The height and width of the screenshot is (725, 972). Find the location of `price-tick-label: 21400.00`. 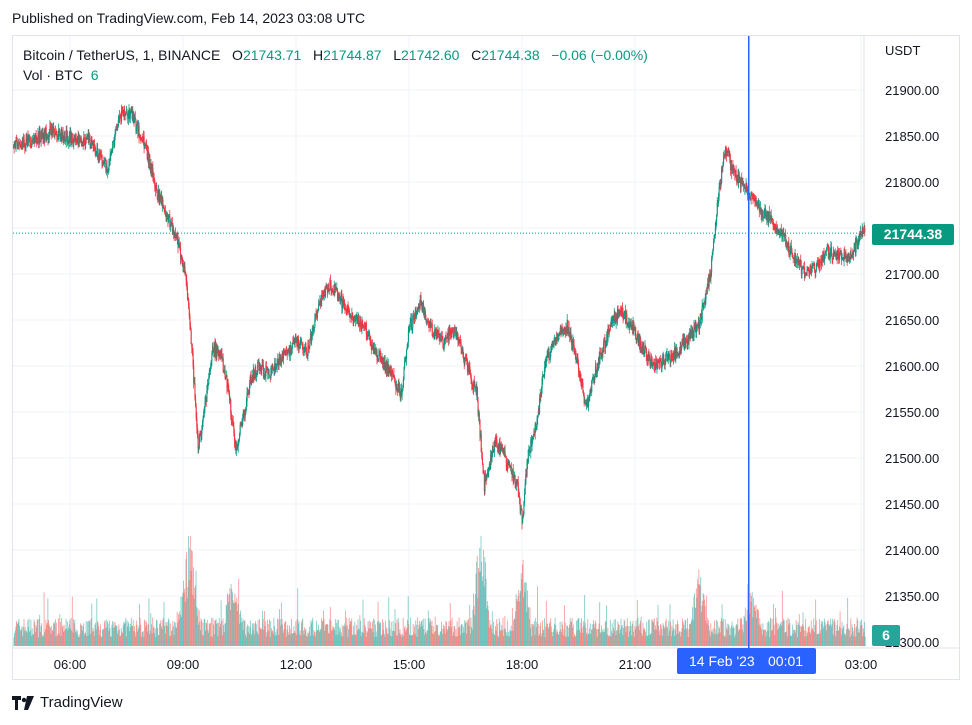

price-tick-label: 21400.00 is located at coordinates (912, 550).